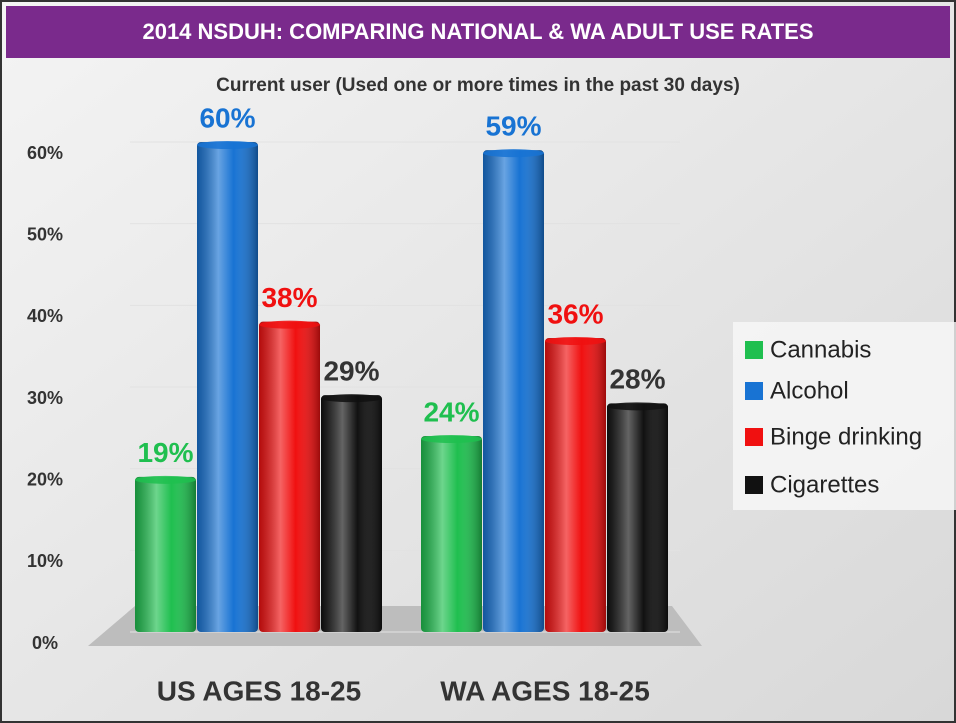 This screenshot has height=723, width=956. What do you see at coordinates (846, 436) in the screenshot?
I see `legend-label: Binge drinking` at bounding box center [846, 436].